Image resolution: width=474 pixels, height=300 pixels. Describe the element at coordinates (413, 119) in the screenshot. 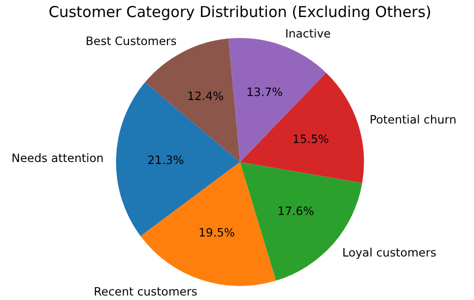

I see `slice-label: Potential churn` at that location.